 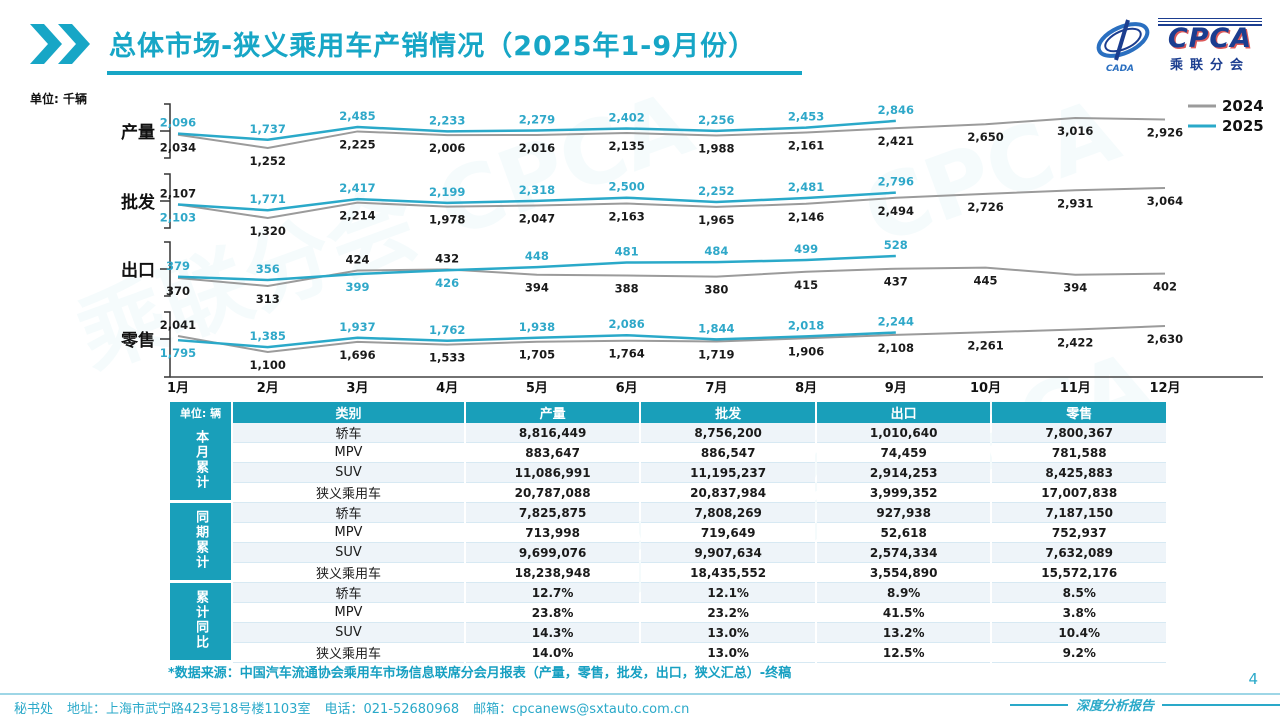 I want to click on value-label-2024: 2,225, so click(x=357, y=144).